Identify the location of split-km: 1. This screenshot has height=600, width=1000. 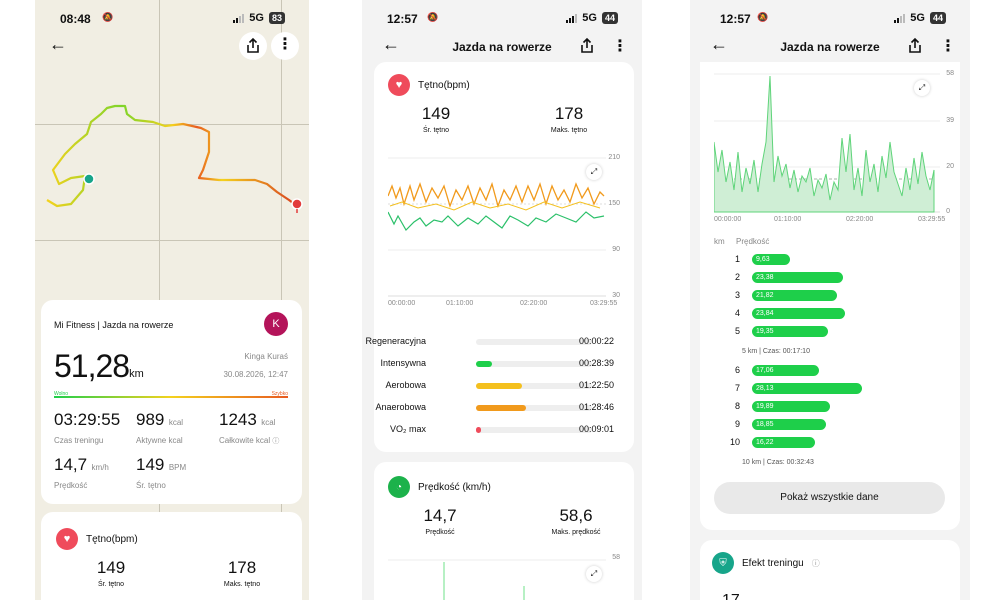
(737, 259).